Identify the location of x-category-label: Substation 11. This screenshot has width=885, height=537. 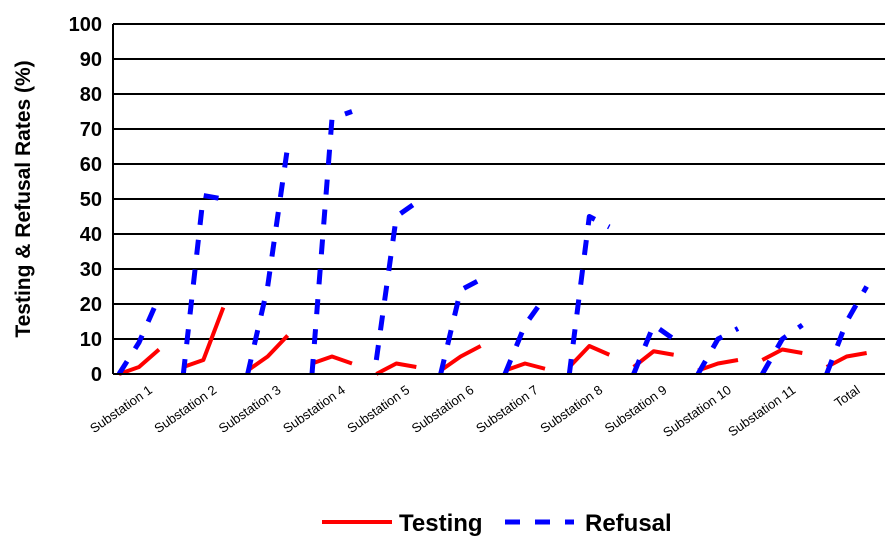
(761, 410).